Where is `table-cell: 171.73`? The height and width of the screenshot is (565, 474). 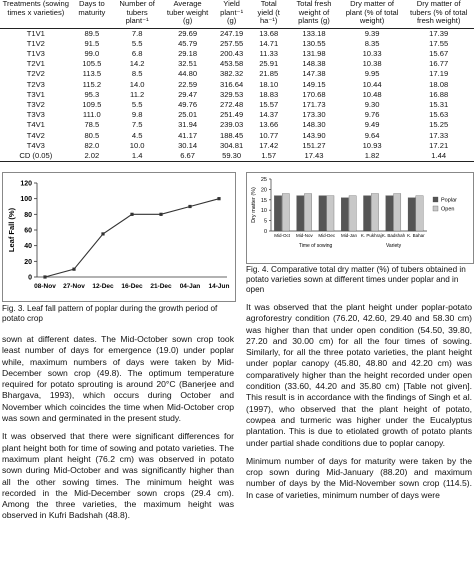 table-cell: 171.73 is located at coordinates (314, 104).